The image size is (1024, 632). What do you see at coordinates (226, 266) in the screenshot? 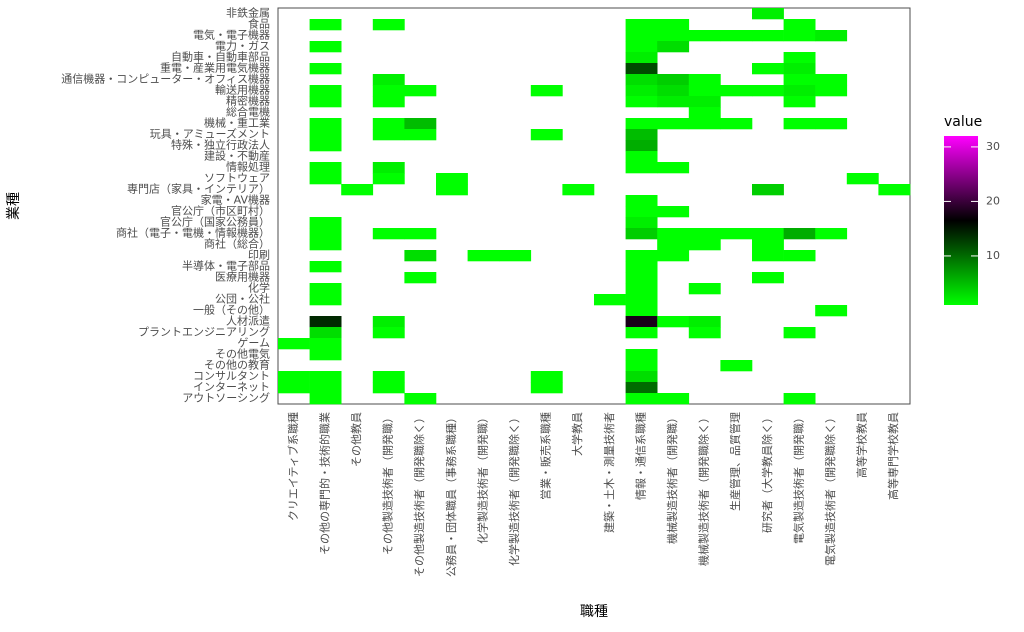
I see `y-tick-label: 半導体・電子部品` at bounding box center [226, 266].